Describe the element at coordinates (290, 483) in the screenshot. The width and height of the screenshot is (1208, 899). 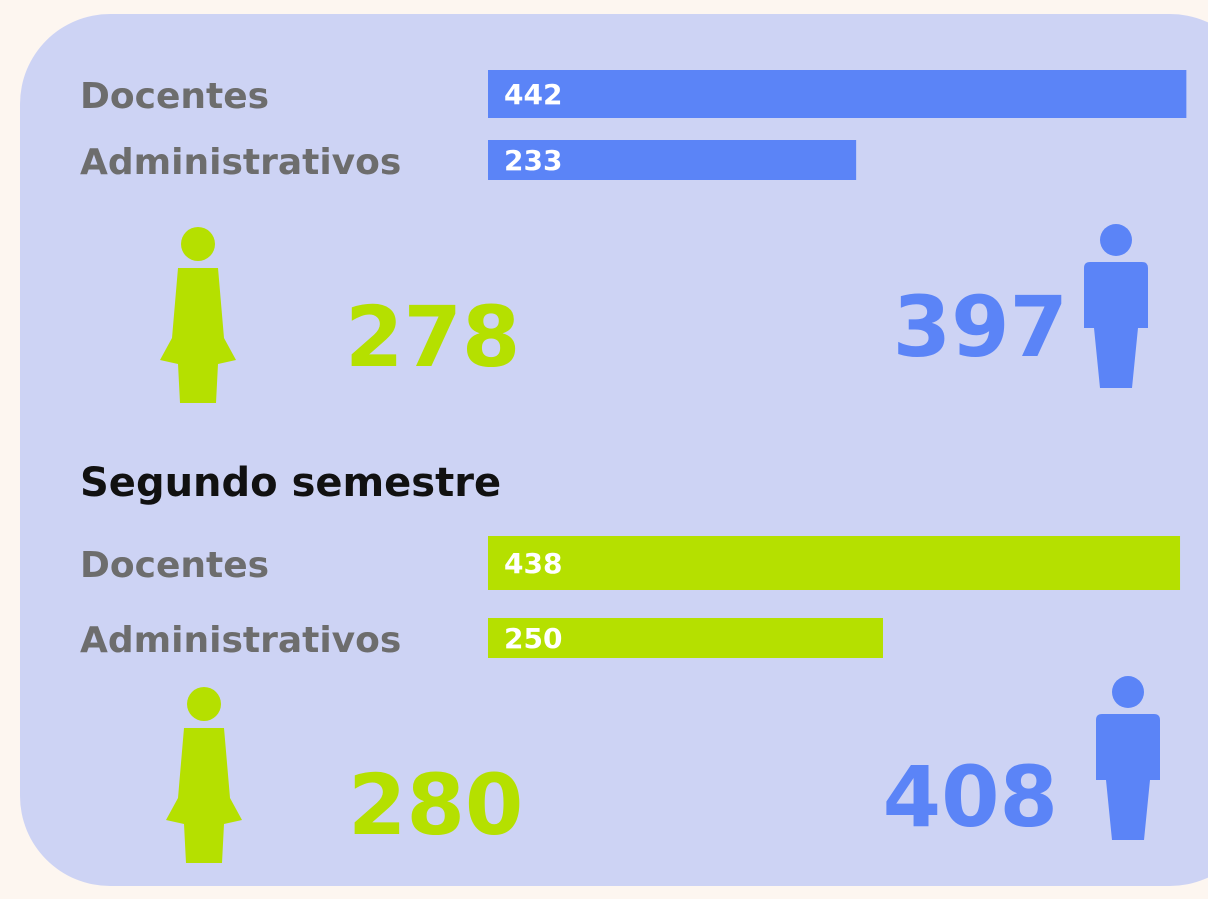
I see `section-title: Segundo semestre` at that location.